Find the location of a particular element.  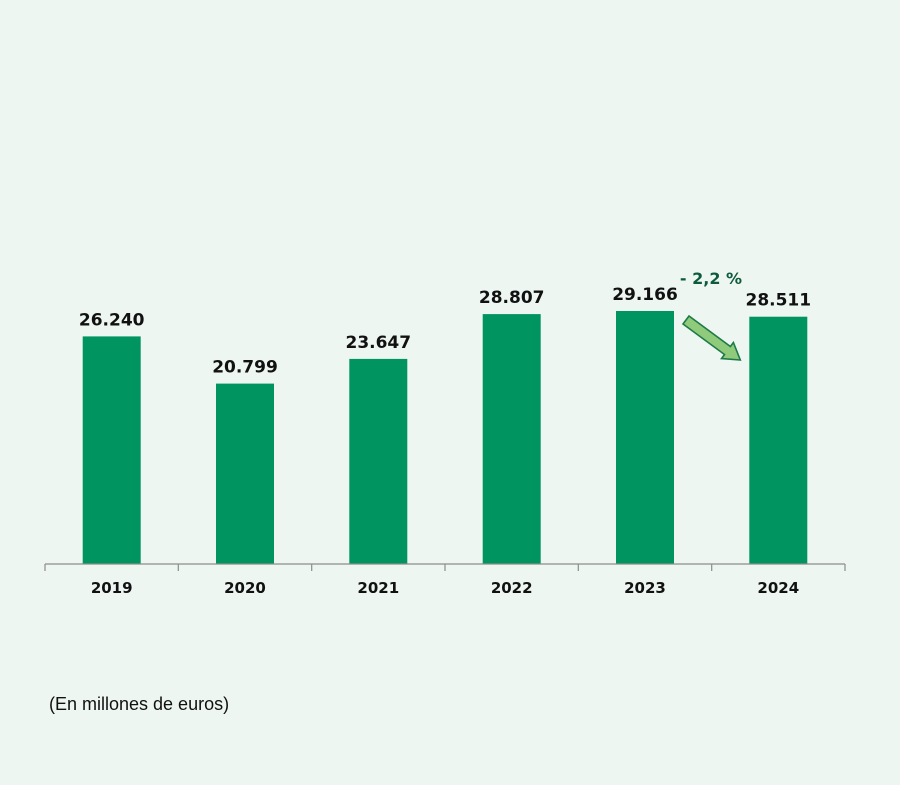

bar-2019 is located at coordinates (111, 450).